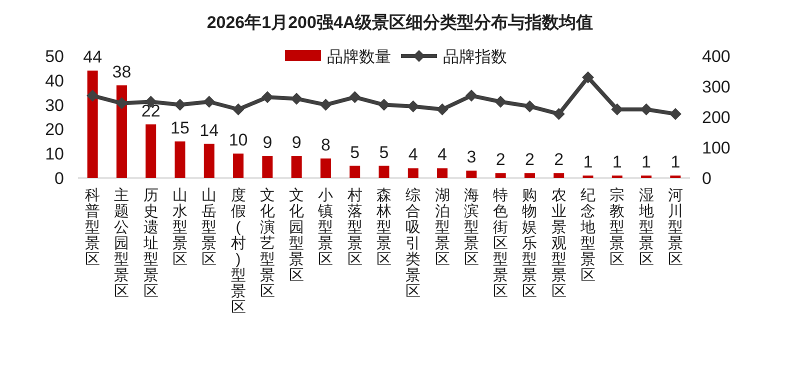  What do you see at coordinates (150, 110) in the screenshot?
I see `data-label: 22` at bounding box center [150, 110].